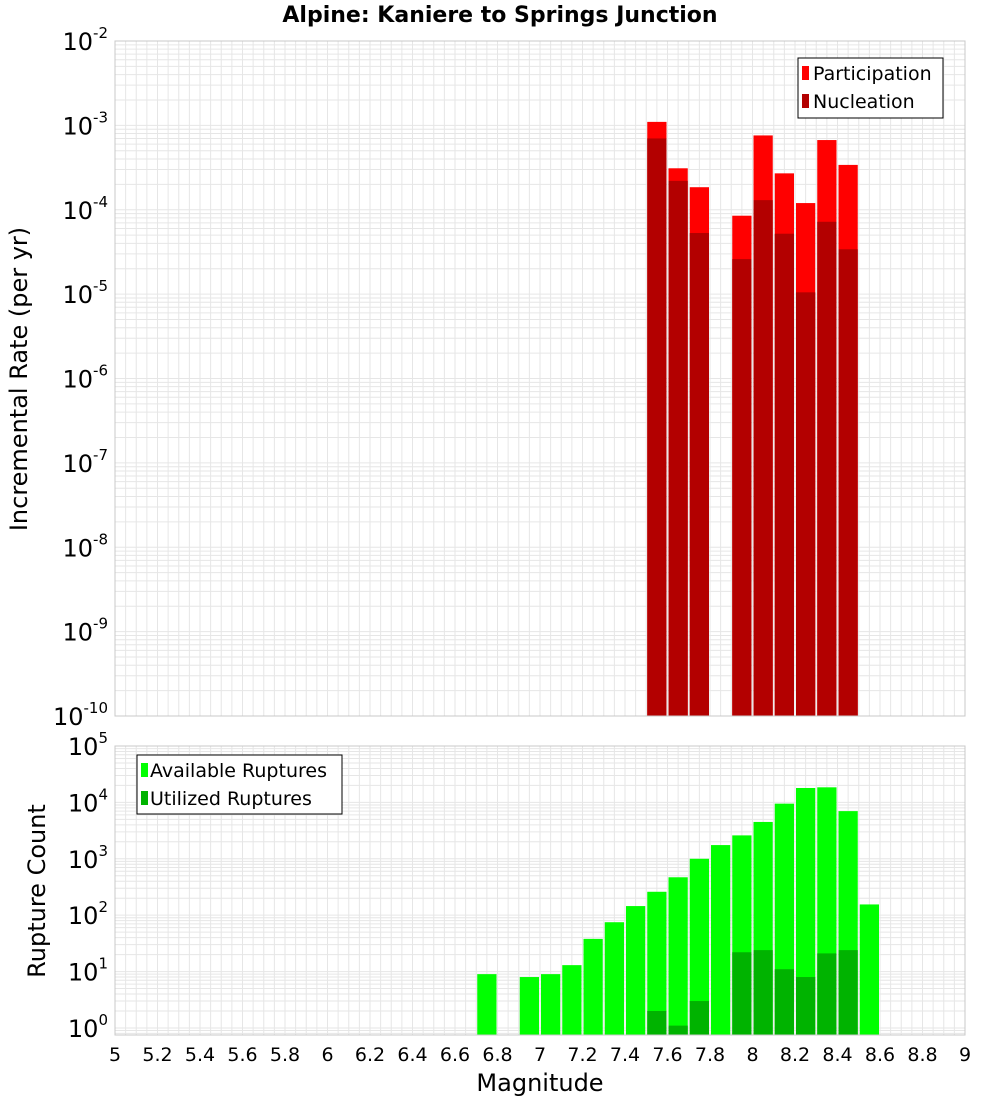 This screenshot has width=1000, height=1100. Describe the element at coordinates (88, 745) in the screenshot. I see `count-y-tick-label: 10⁵` at that location.